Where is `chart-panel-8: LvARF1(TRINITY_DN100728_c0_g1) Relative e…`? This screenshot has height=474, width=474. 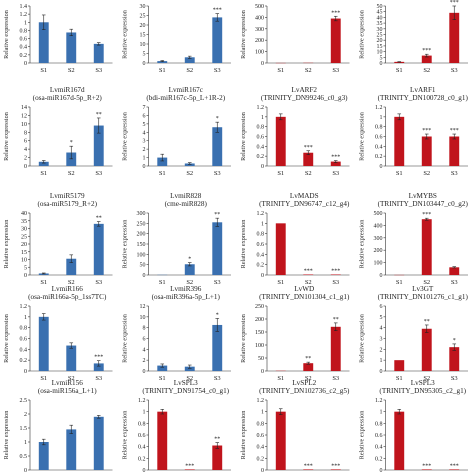
chart-panel-8: LvARF1(TRINITY_DN100728_c0_g1) Relative e… is located at coordinates (414, 131).